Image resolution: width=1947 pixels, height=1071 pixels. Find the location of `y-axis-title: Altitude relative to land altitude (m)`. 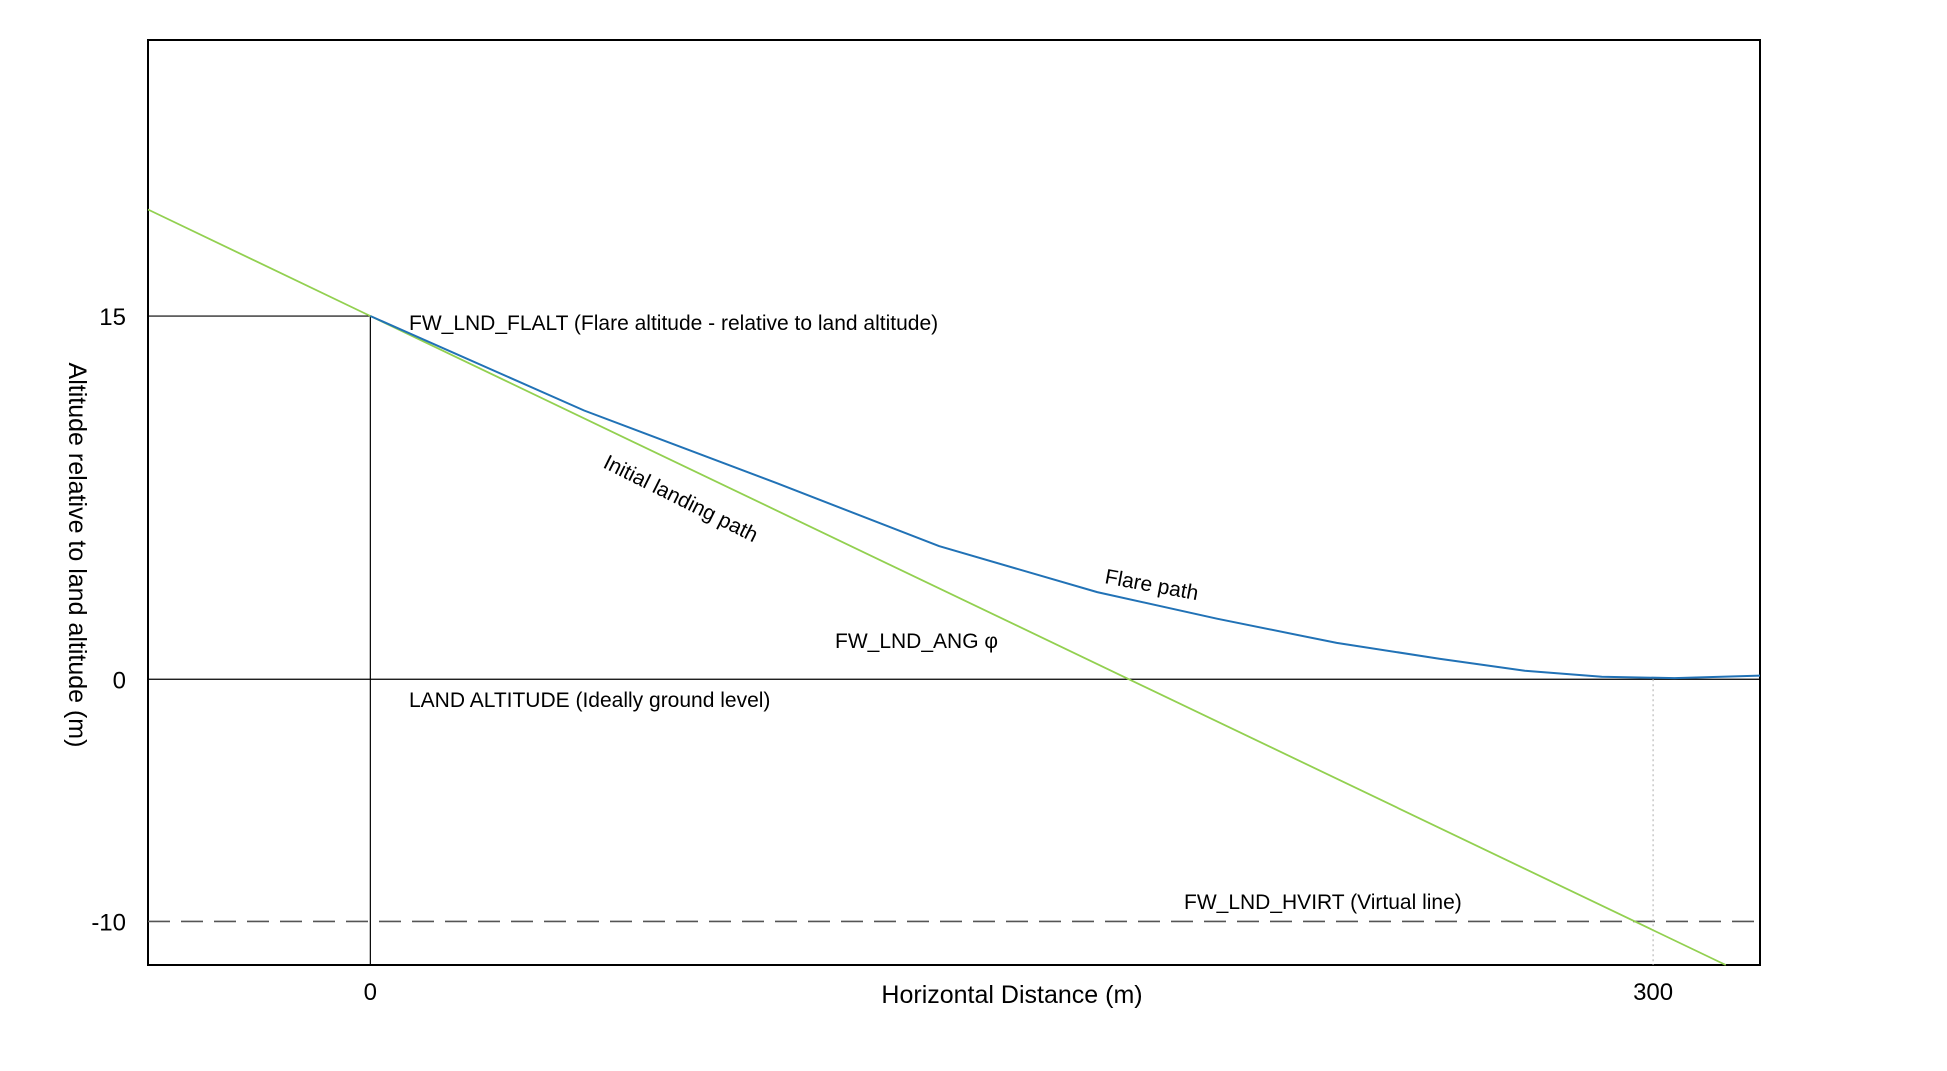

y-axis-title: Altitude relative to land altitude (m) is located at coordinates (77, 555).